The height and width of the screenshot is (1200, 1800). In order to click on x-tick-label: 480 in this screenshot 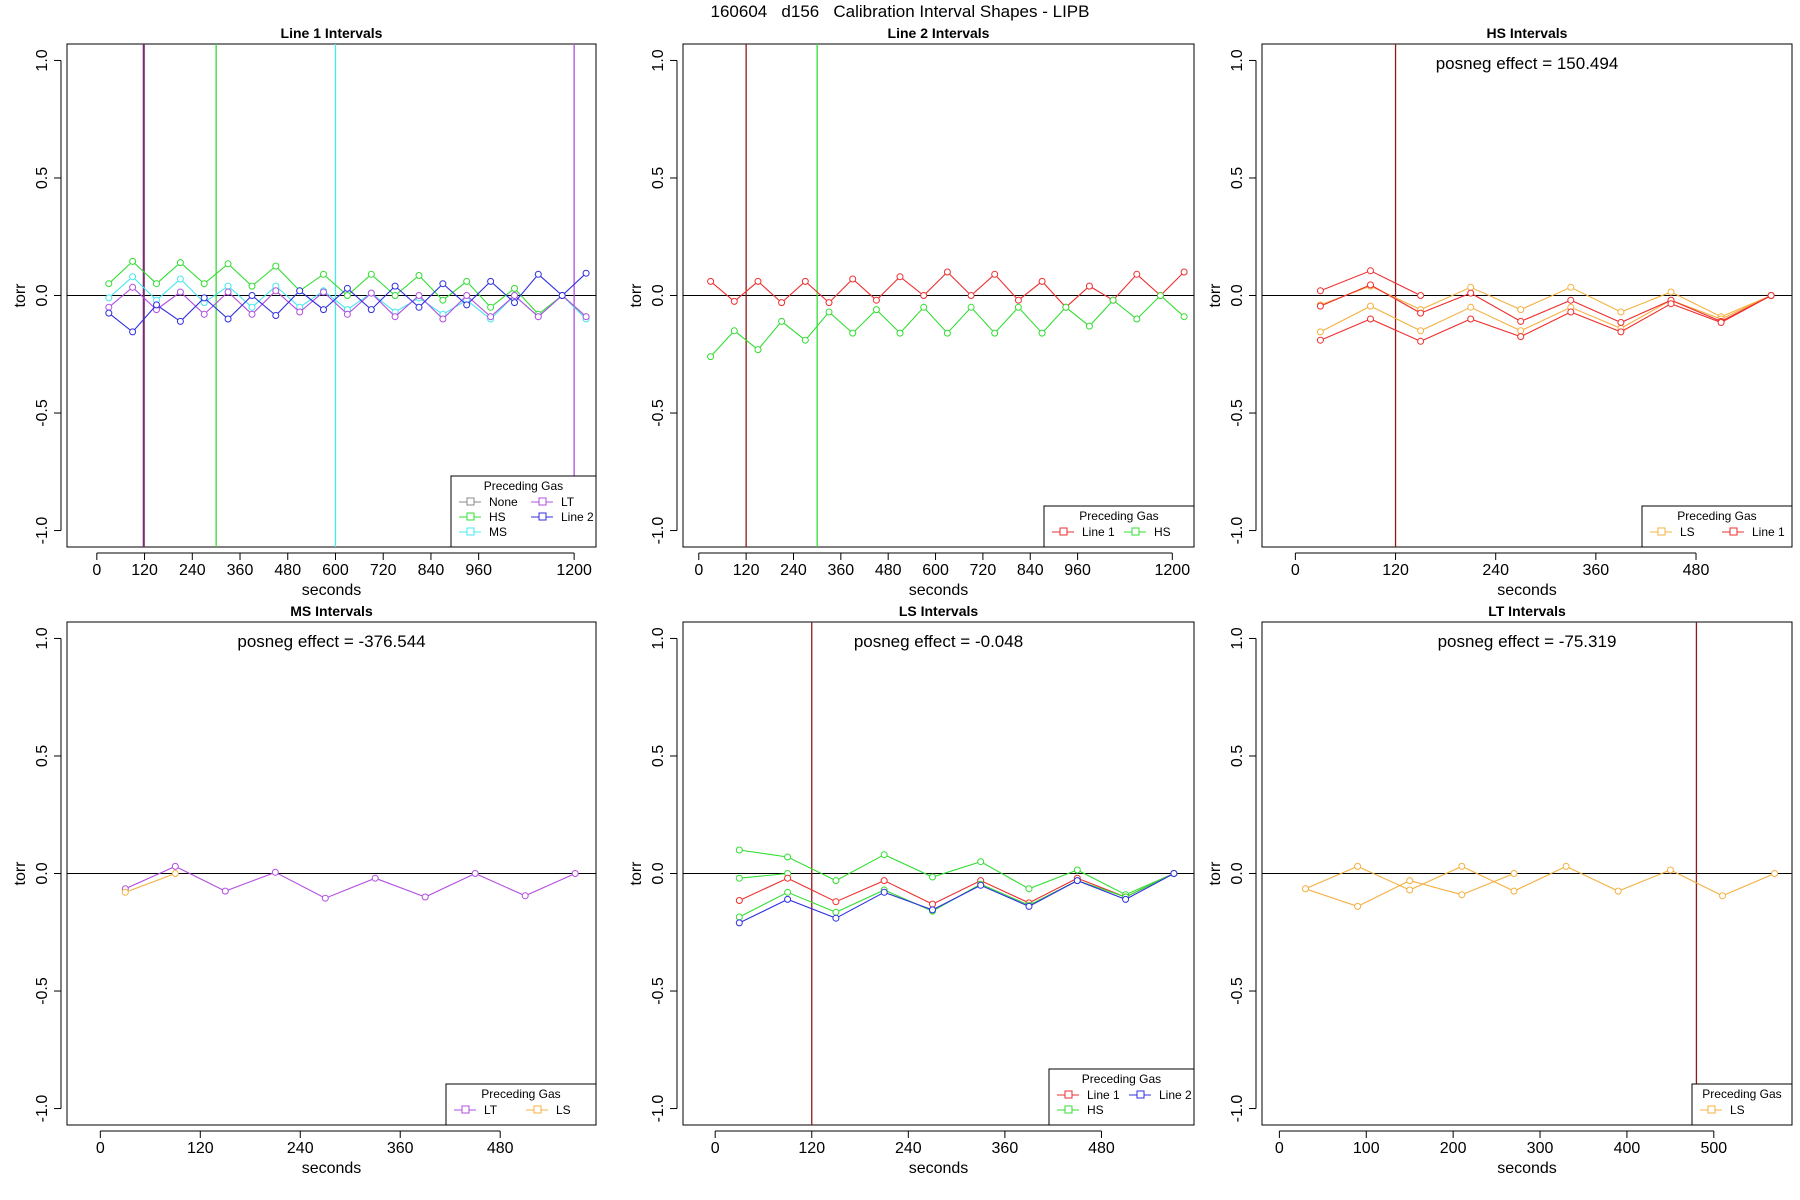, I will do `click(1696, 570)`.